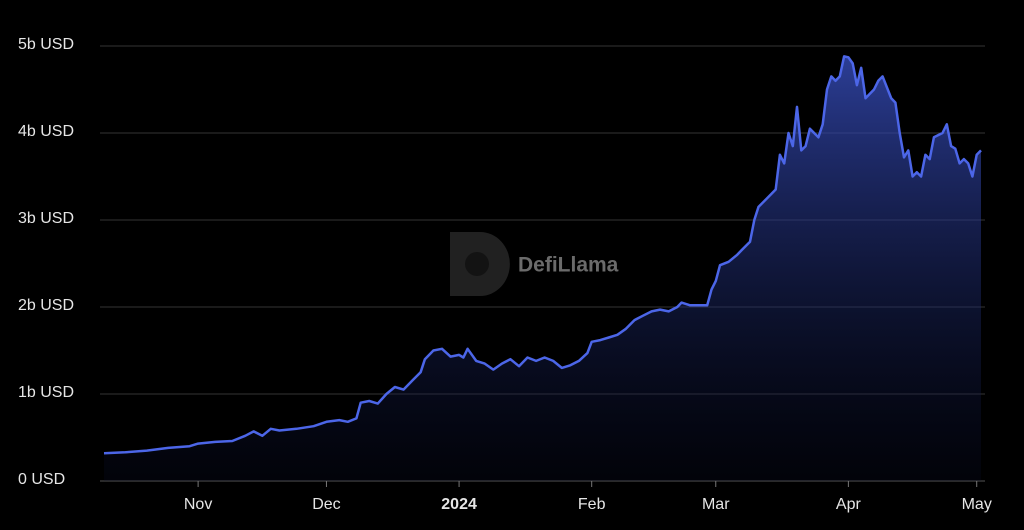 The height and width of the screenshot is (530, 1024). I want to click on x-tick-label: May, so click(977, 504).